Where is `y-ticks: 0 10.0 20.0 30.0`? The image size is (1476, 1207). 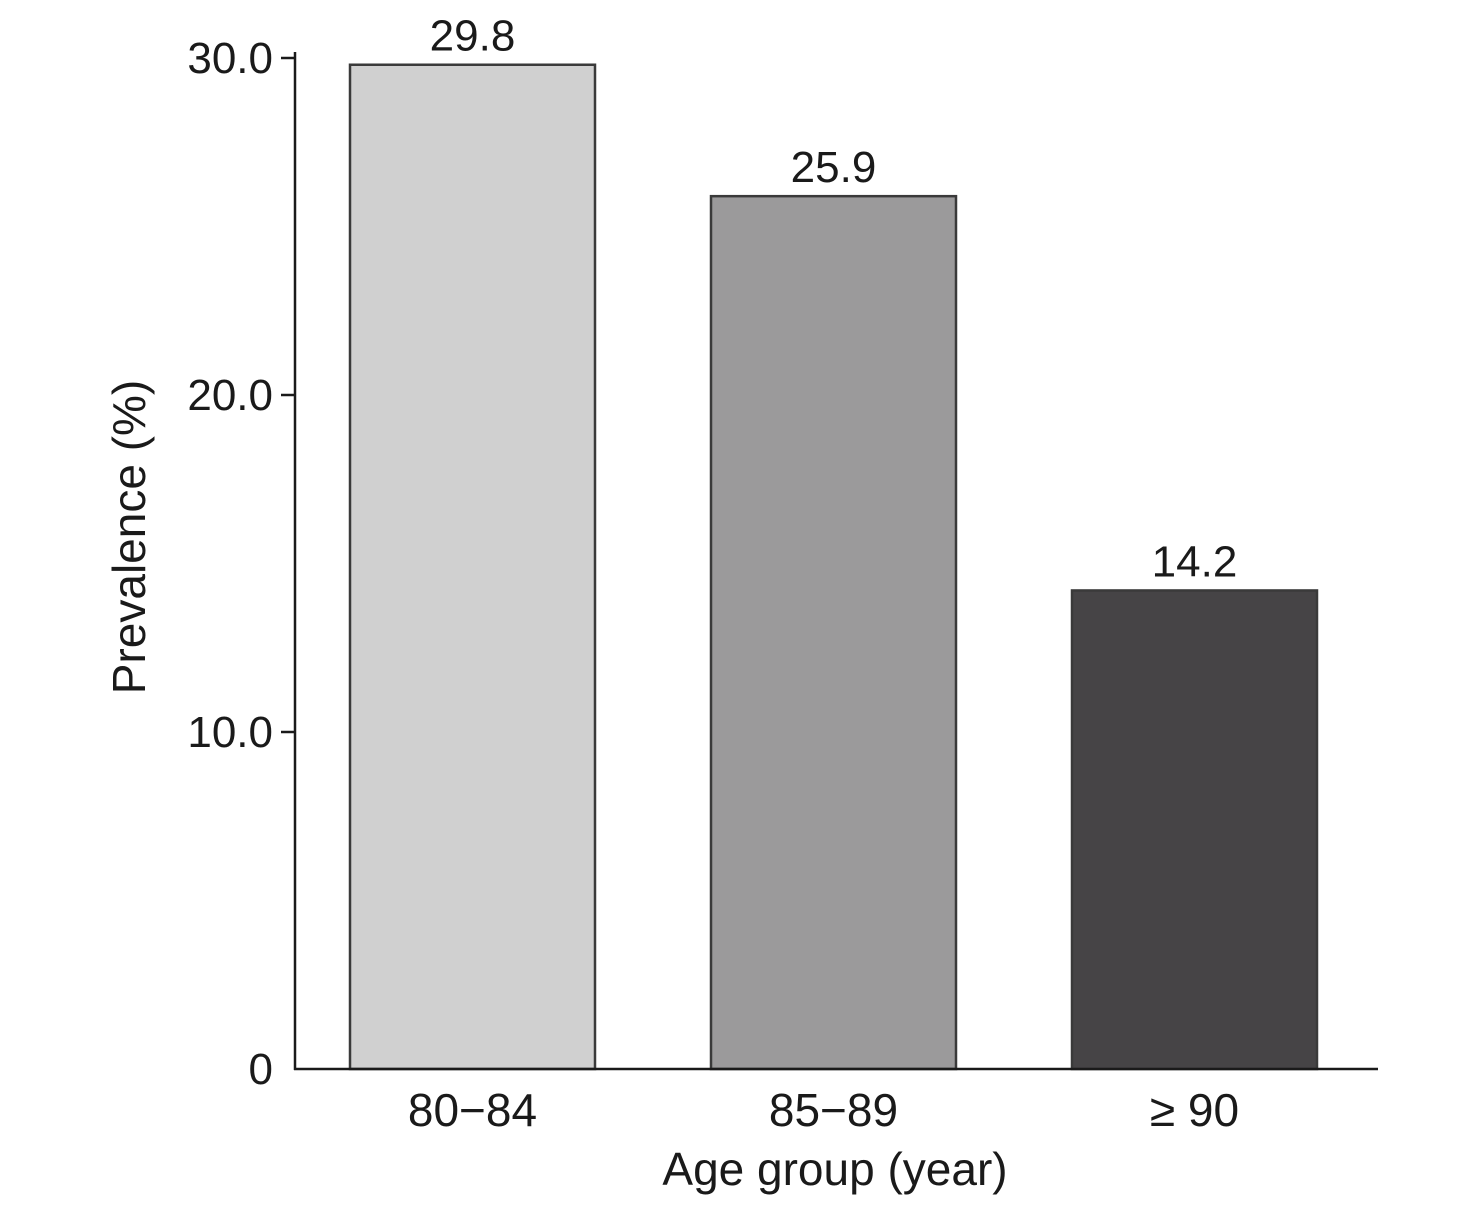
y-ticks: 0 10.0 20.0 30.0 is located at coordinates (241, 564).